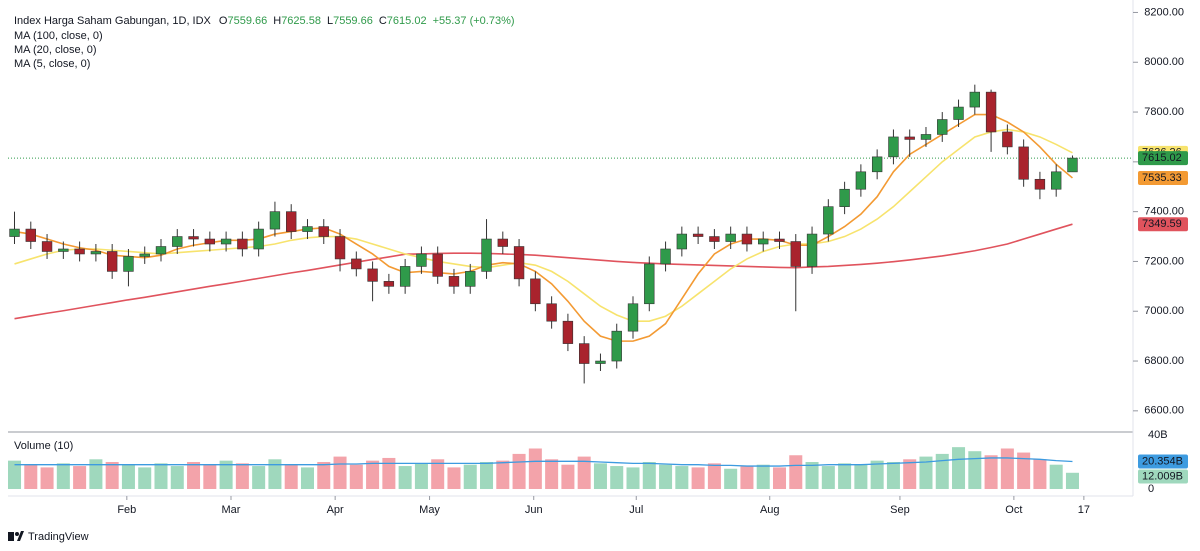  What do you see at coordinates (1163, 476) in the screenshot?
I see `volume-badge` at bounding box center [1163, 476].